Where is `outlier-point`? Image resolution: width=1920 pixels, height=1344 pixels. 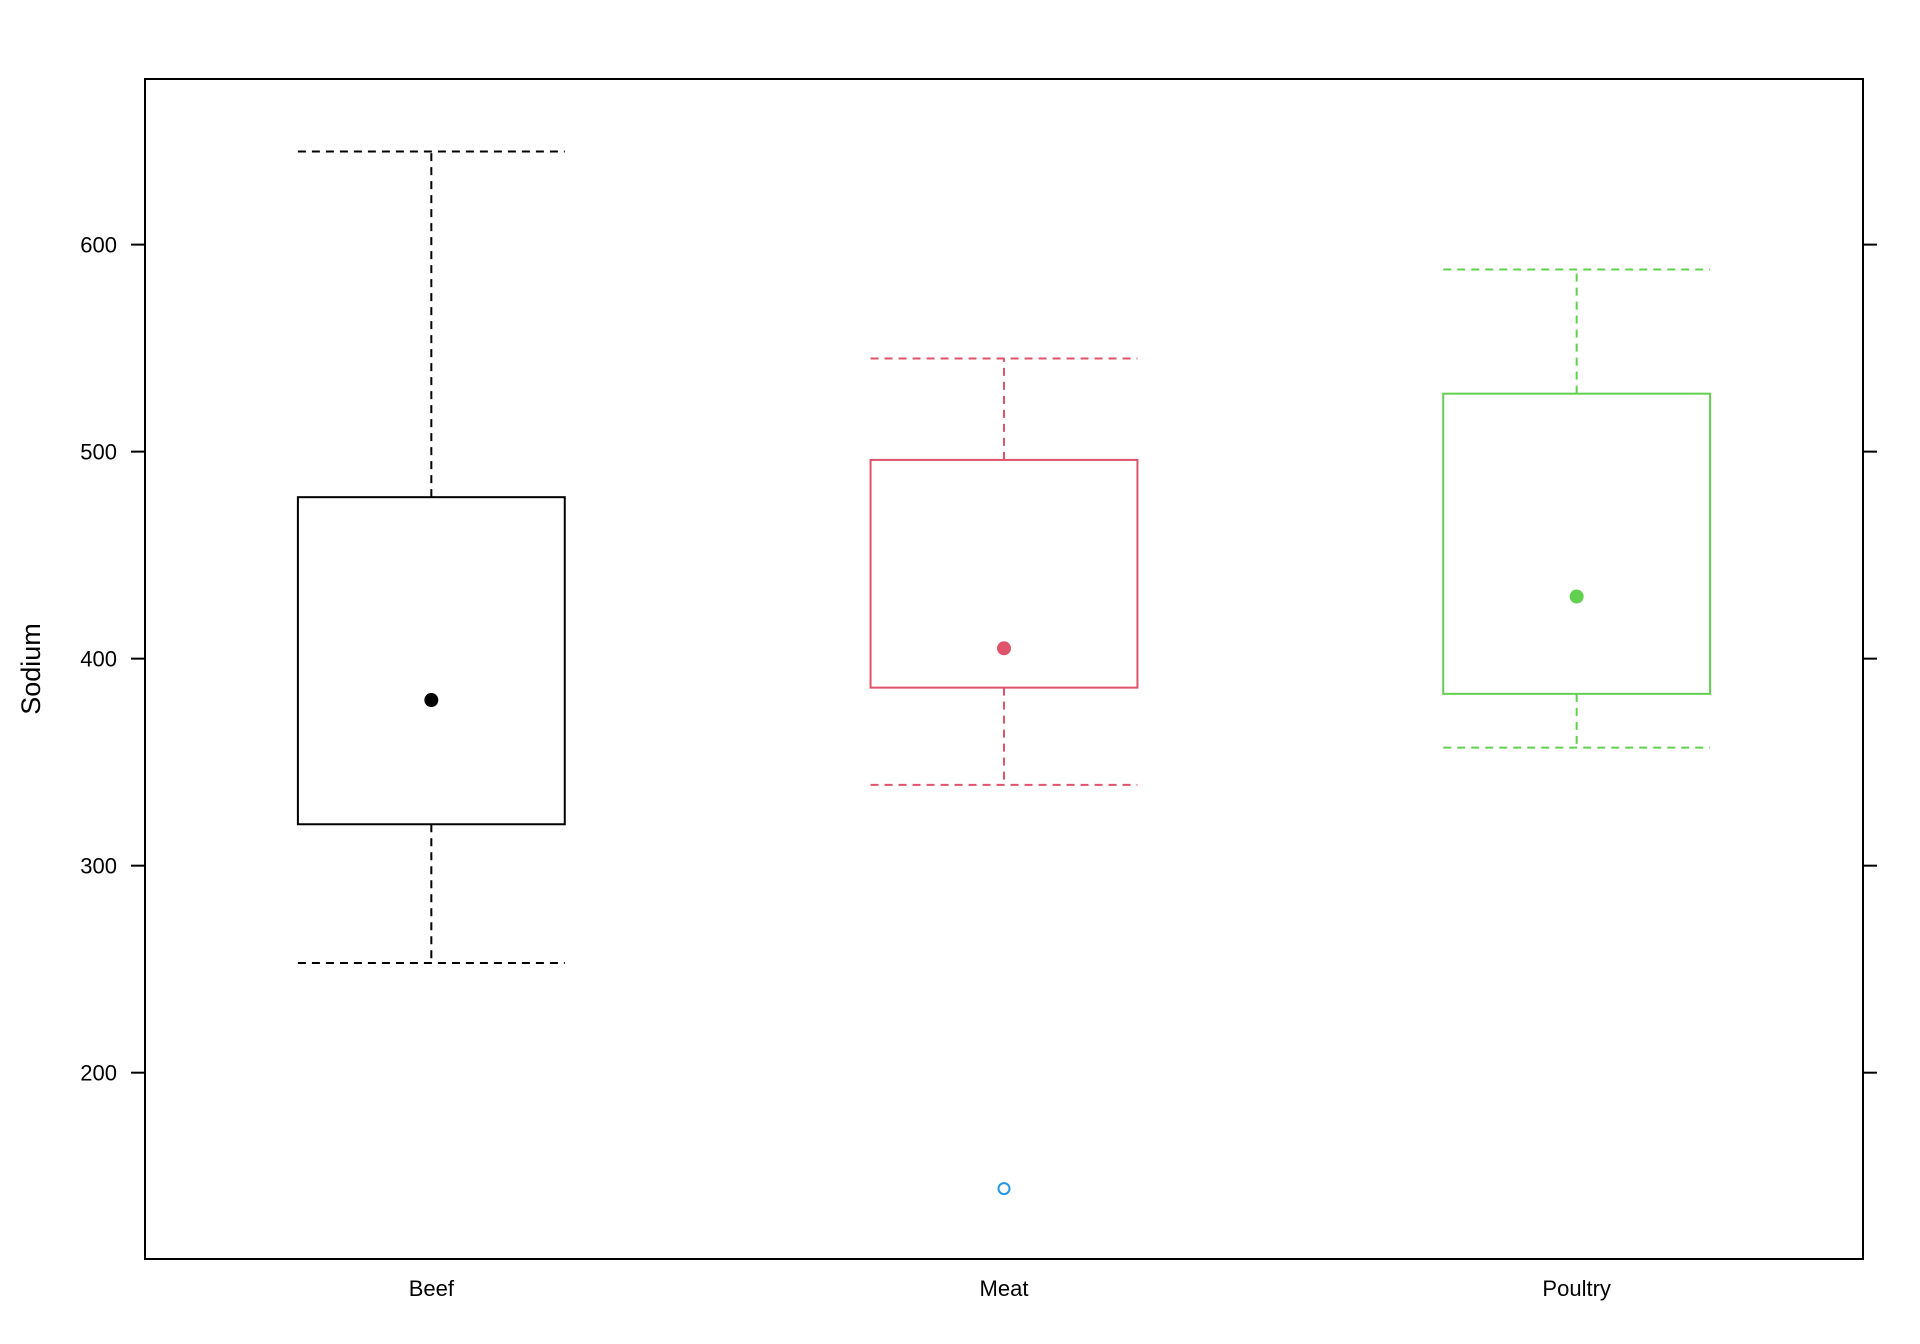 outlier-point is located at coordinates (1004, 1189).